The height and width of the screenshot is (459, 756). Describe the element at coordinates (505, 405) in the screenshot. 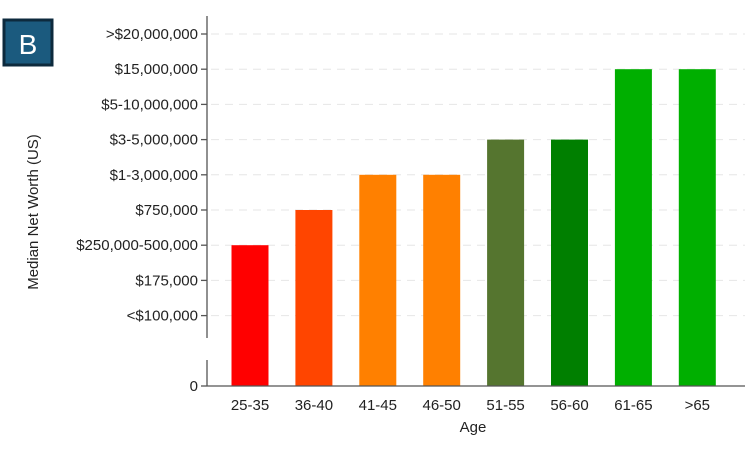

I see `x-tick-label: 51-55` at that location.